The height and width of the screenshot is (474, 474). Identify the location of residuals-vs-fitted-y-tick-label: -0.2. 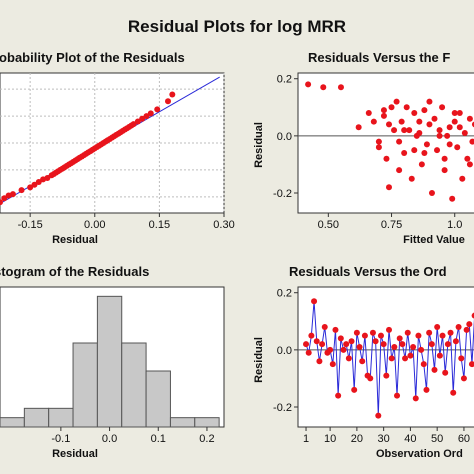
(282, 194).